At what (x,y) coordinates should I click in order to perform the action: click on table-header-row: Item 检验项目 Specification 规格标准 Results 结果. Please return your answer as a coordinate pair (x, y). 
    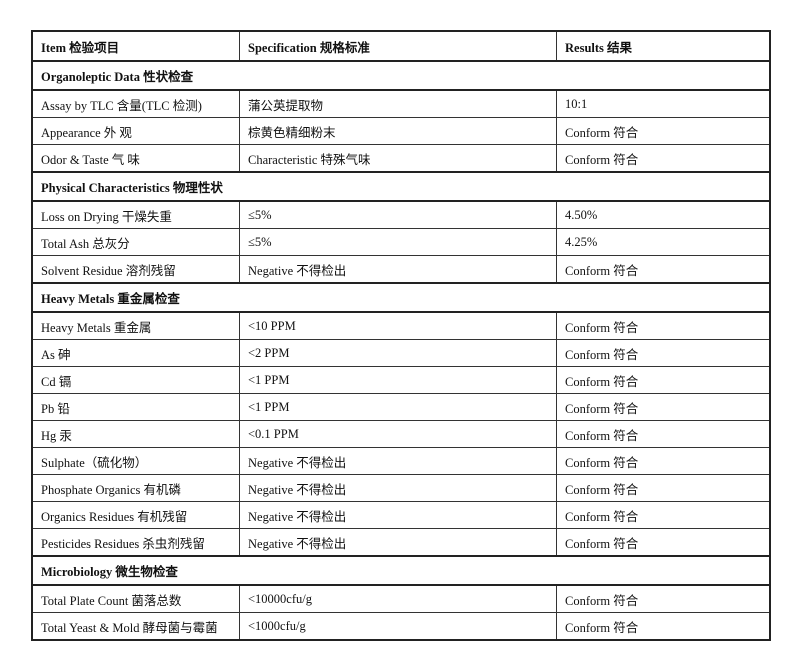
    Looking at the image, I should click on (401, 46).